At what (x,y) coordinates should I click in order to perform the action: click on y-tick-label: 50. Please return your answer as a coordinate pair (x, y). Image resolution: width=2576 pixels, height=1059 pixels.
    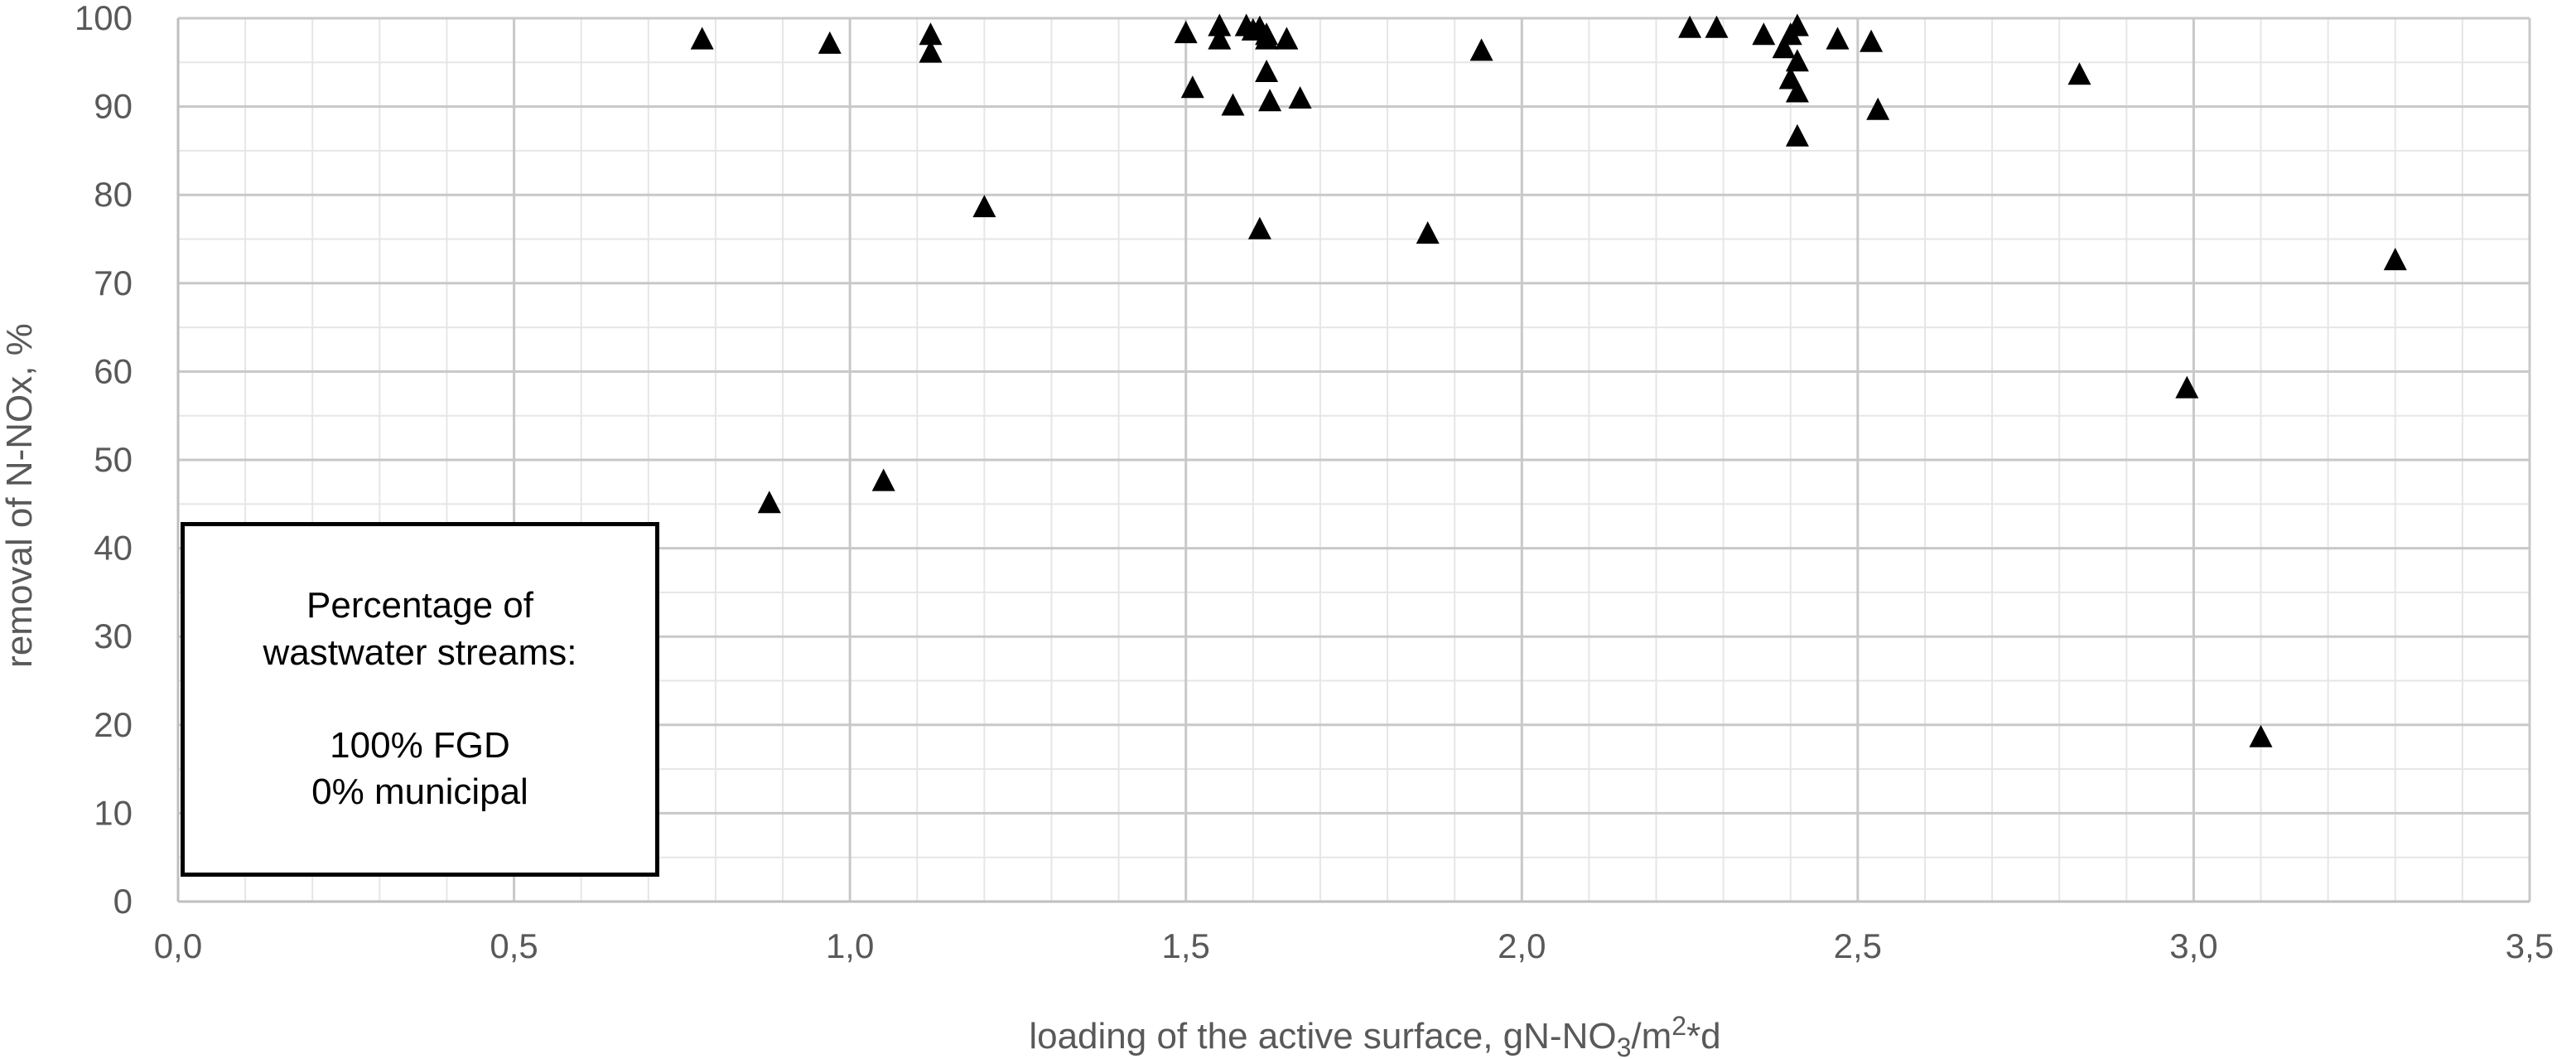
    Looking at the image, I should click on (113, 459).